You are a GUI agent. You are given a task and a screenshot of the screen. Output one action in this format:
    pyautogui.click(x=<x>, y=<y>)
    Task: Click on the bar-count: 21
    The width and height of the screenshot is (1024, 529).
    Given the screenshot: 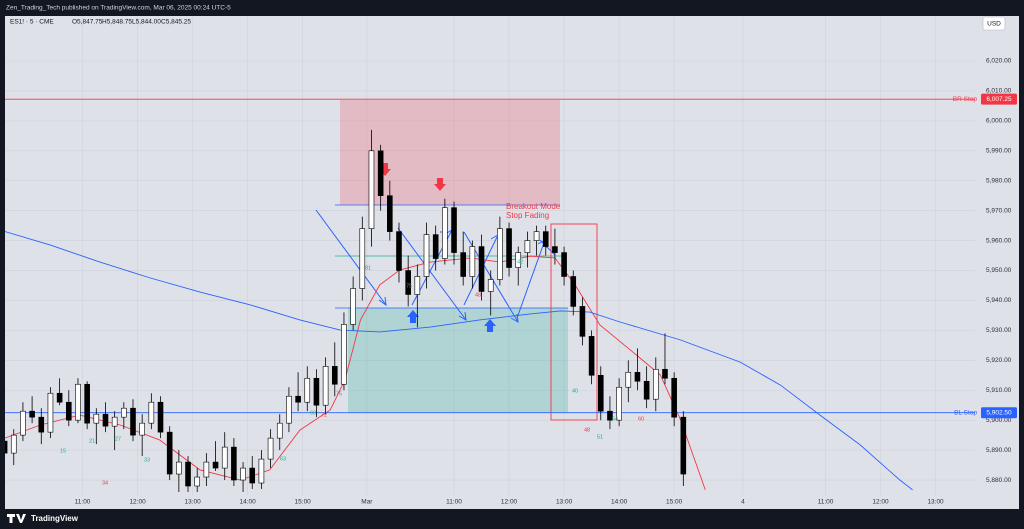 What is the action you would take?
    pyautogui.click(x=92, y=441)
    